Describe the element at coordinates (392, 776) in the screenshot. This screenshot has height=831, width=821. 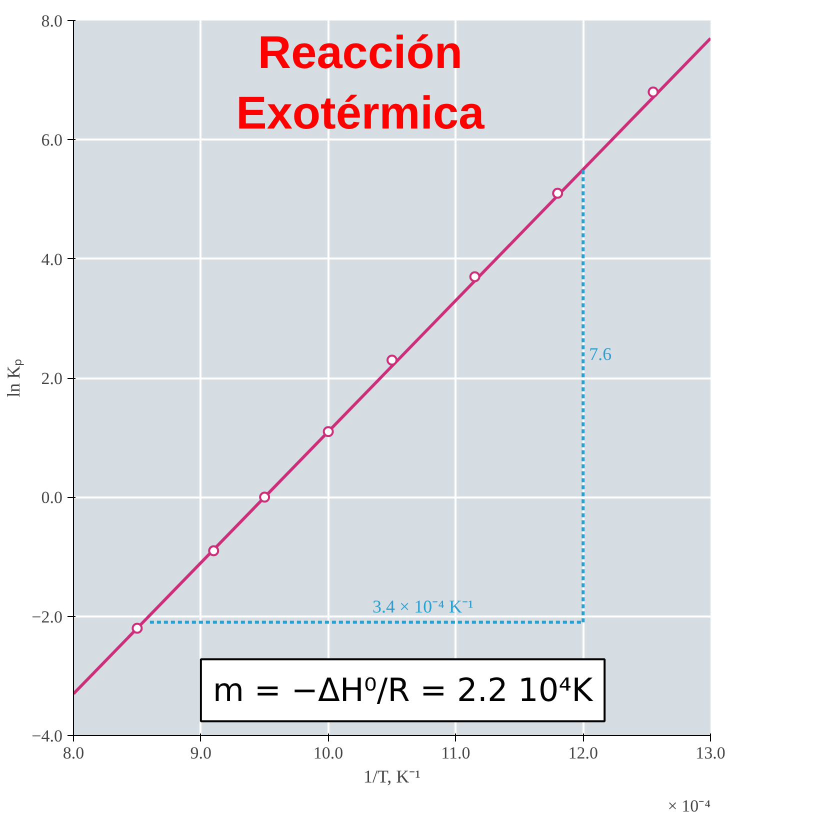
I see `x-axis-title: 1/T, K⁻¹` at that location.